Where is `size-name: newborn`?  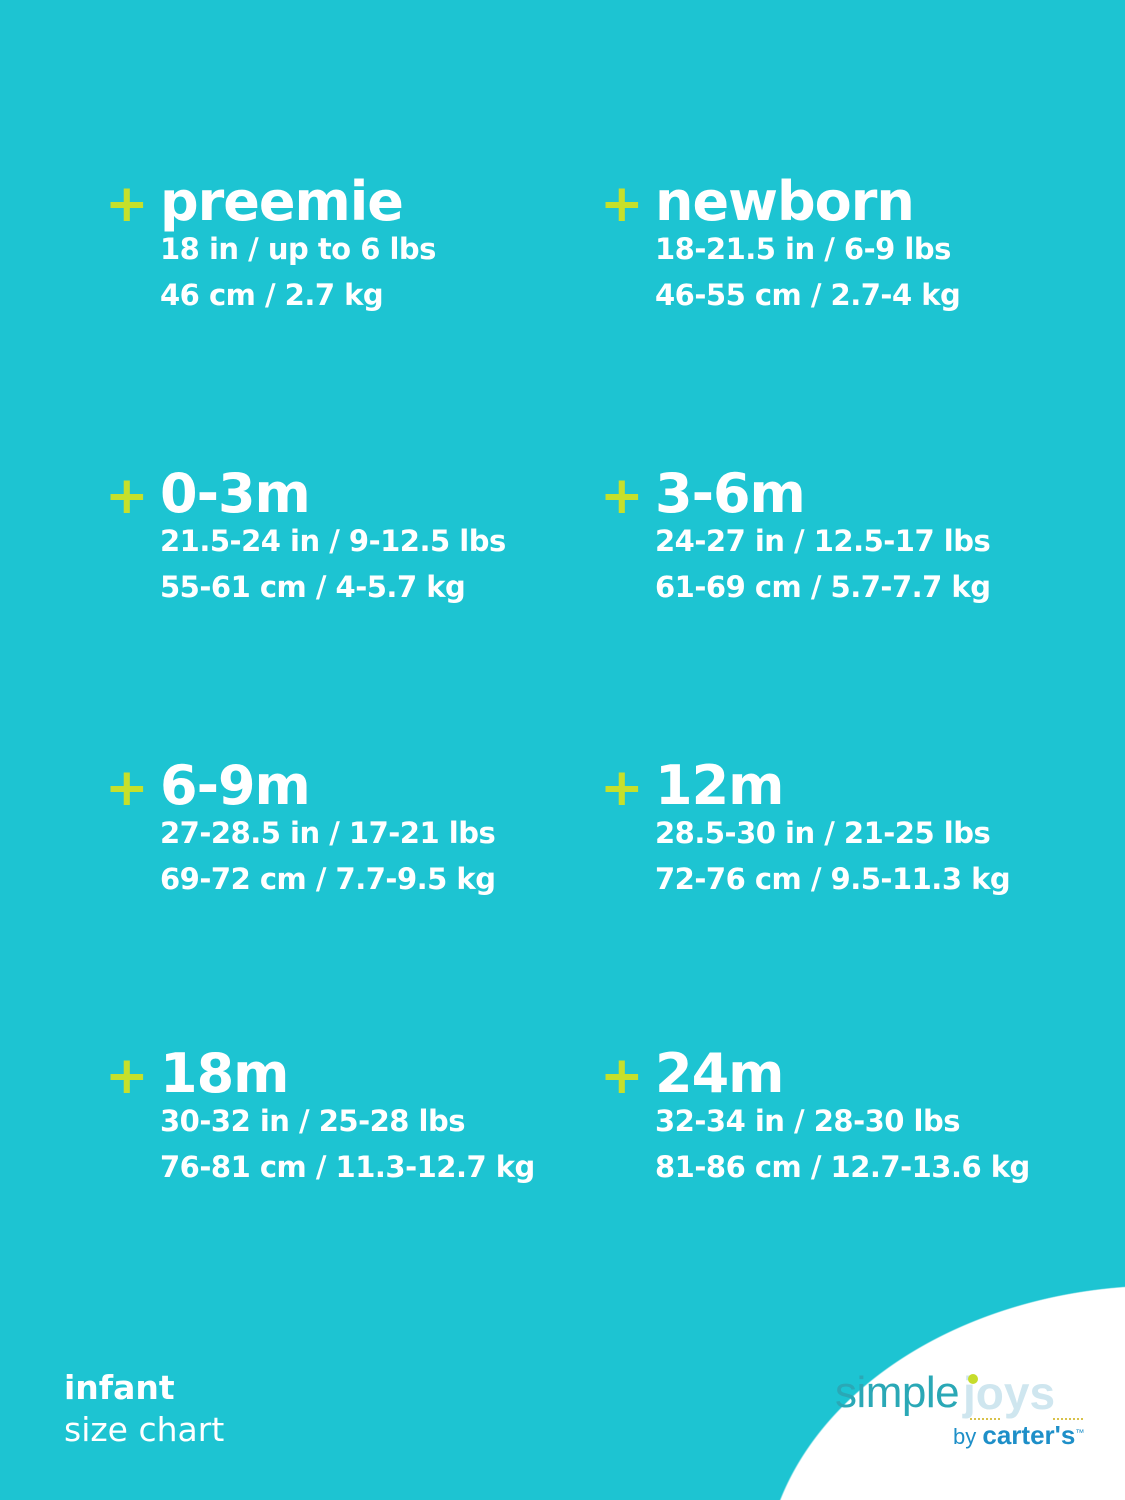 size-name: newborn is located at coordinates (785, 201).